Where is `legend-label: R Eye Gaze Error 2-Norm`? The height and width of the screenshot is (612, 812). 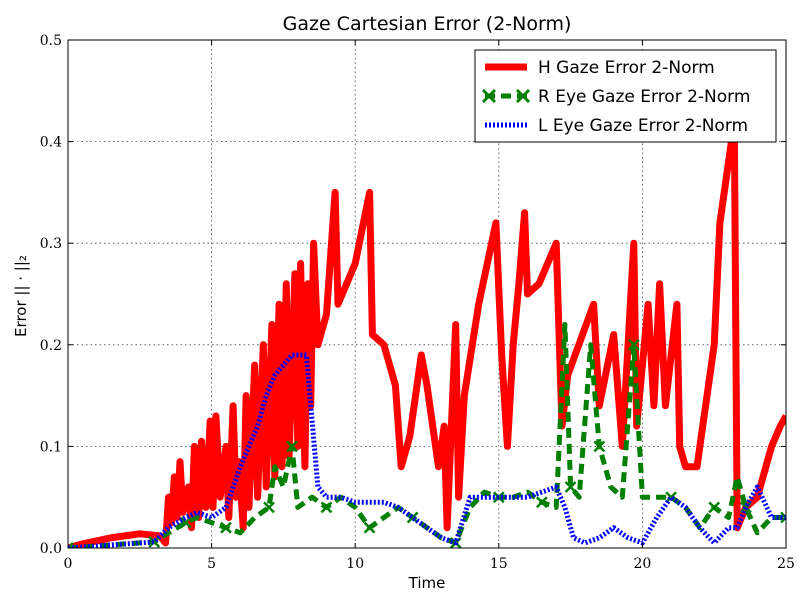
legend-label: R Eye Gaze Error 2-Norm is located at coordinates (644, 97).